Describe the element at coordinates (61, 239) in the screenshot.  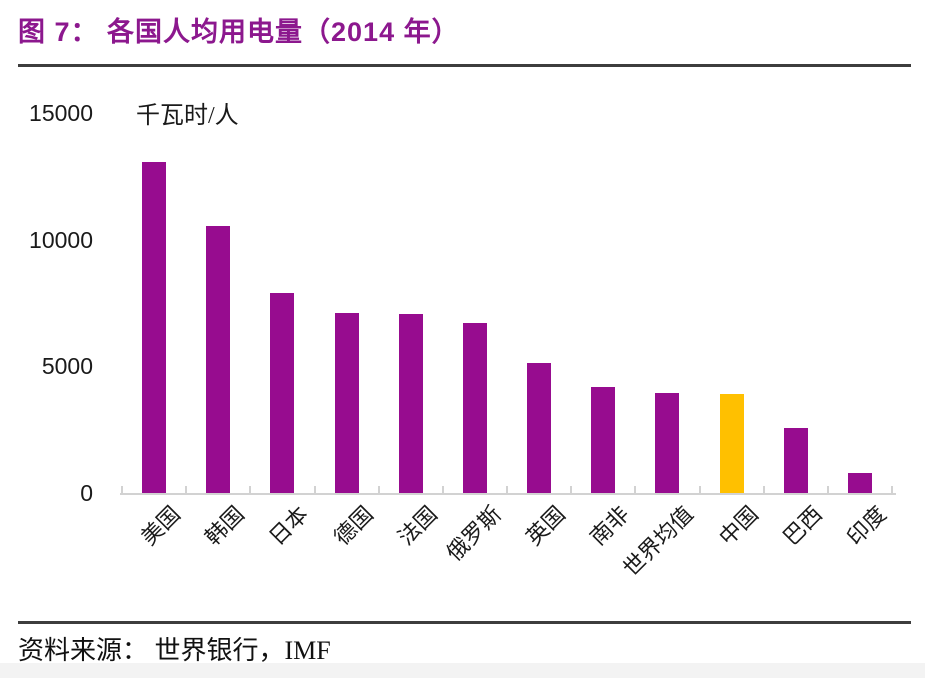
I see `y-axis-tick-label: 10000` at that location.